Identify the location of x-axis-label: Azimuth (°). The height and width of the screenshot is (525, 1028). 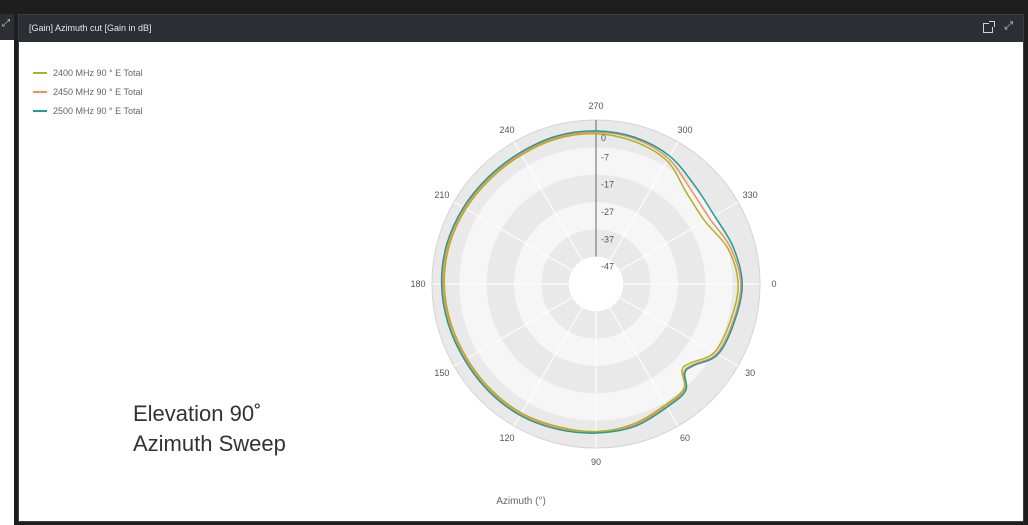
(521, 501).